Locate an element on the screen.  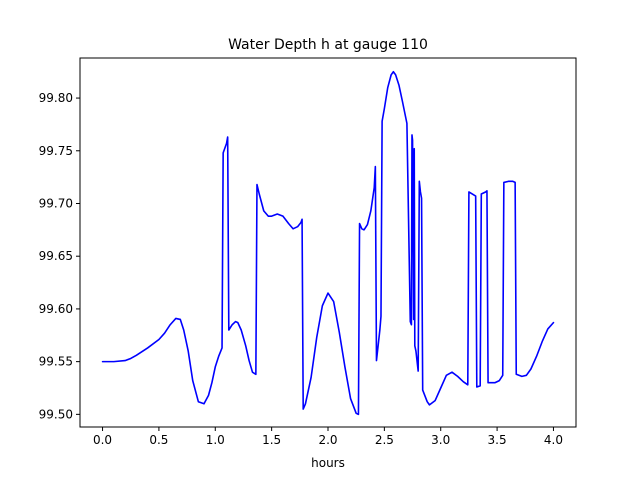
y-tick-label: 99.50 is located at coordinates (56, 414).